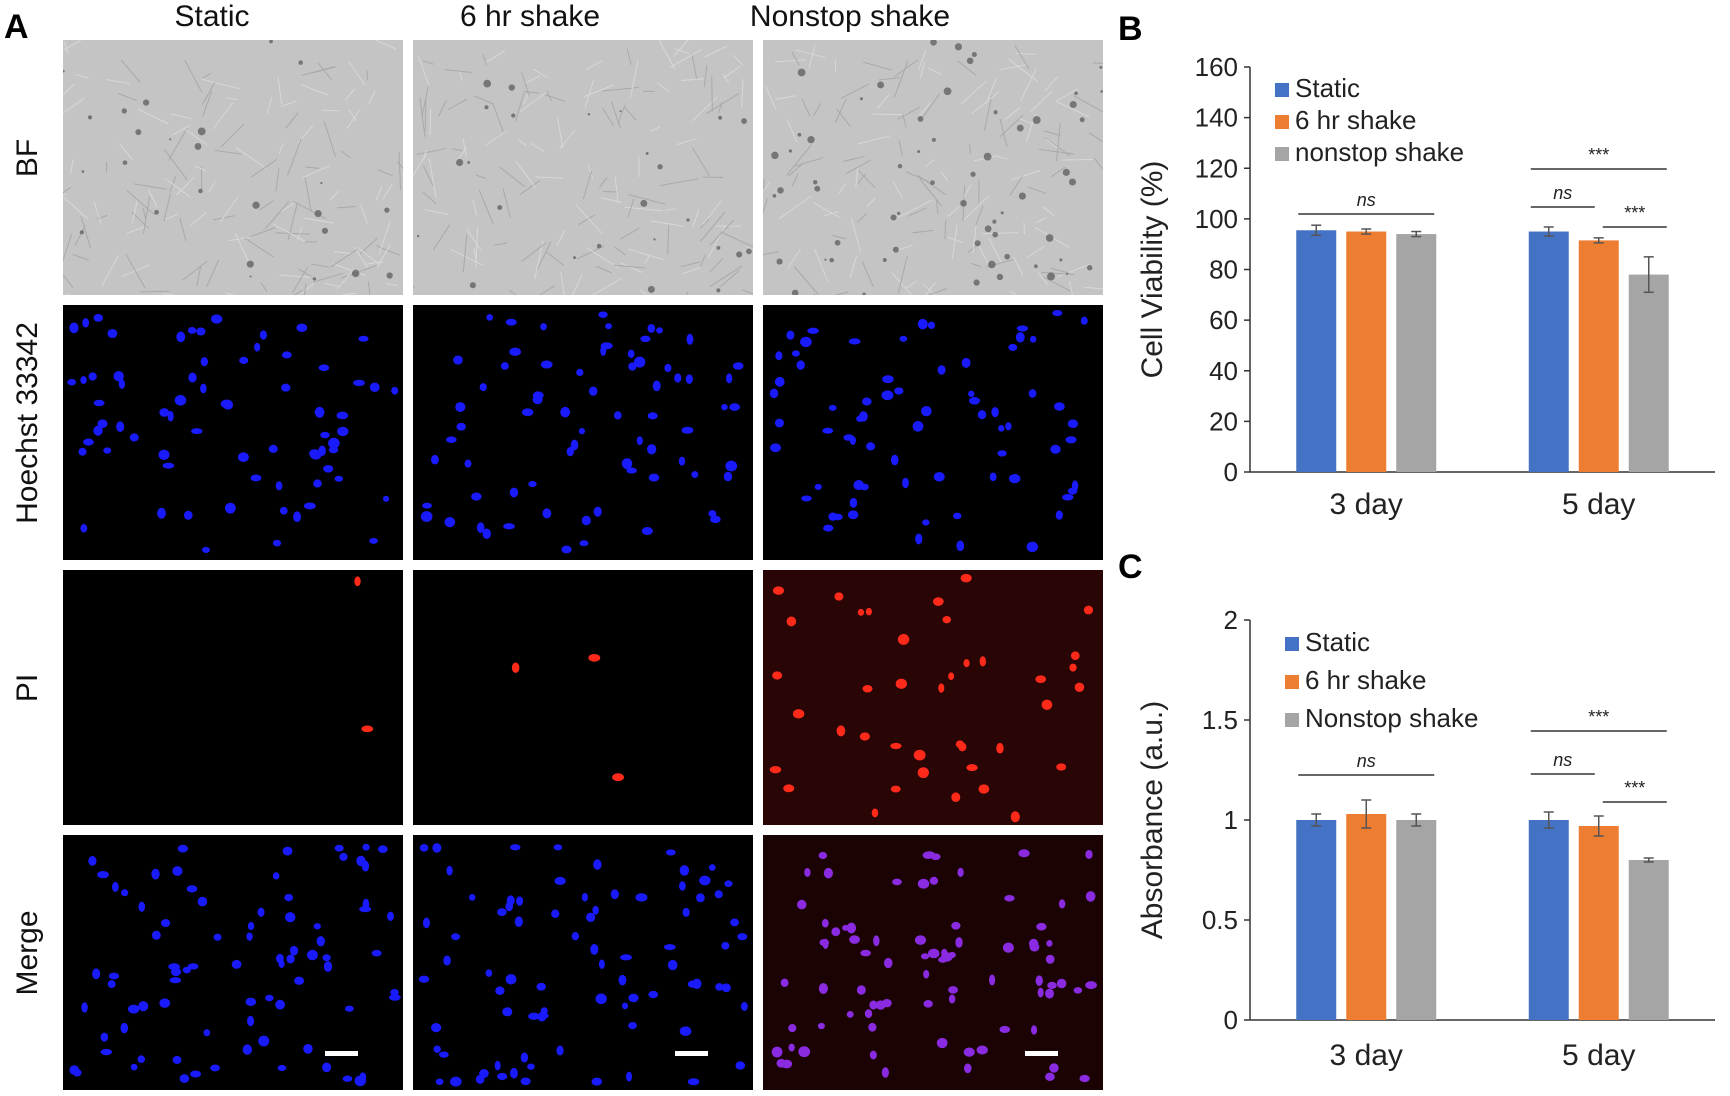  Describe the element at coordinates (16, 27) in the screenshot. I see `panel-a-label: A` at that location.